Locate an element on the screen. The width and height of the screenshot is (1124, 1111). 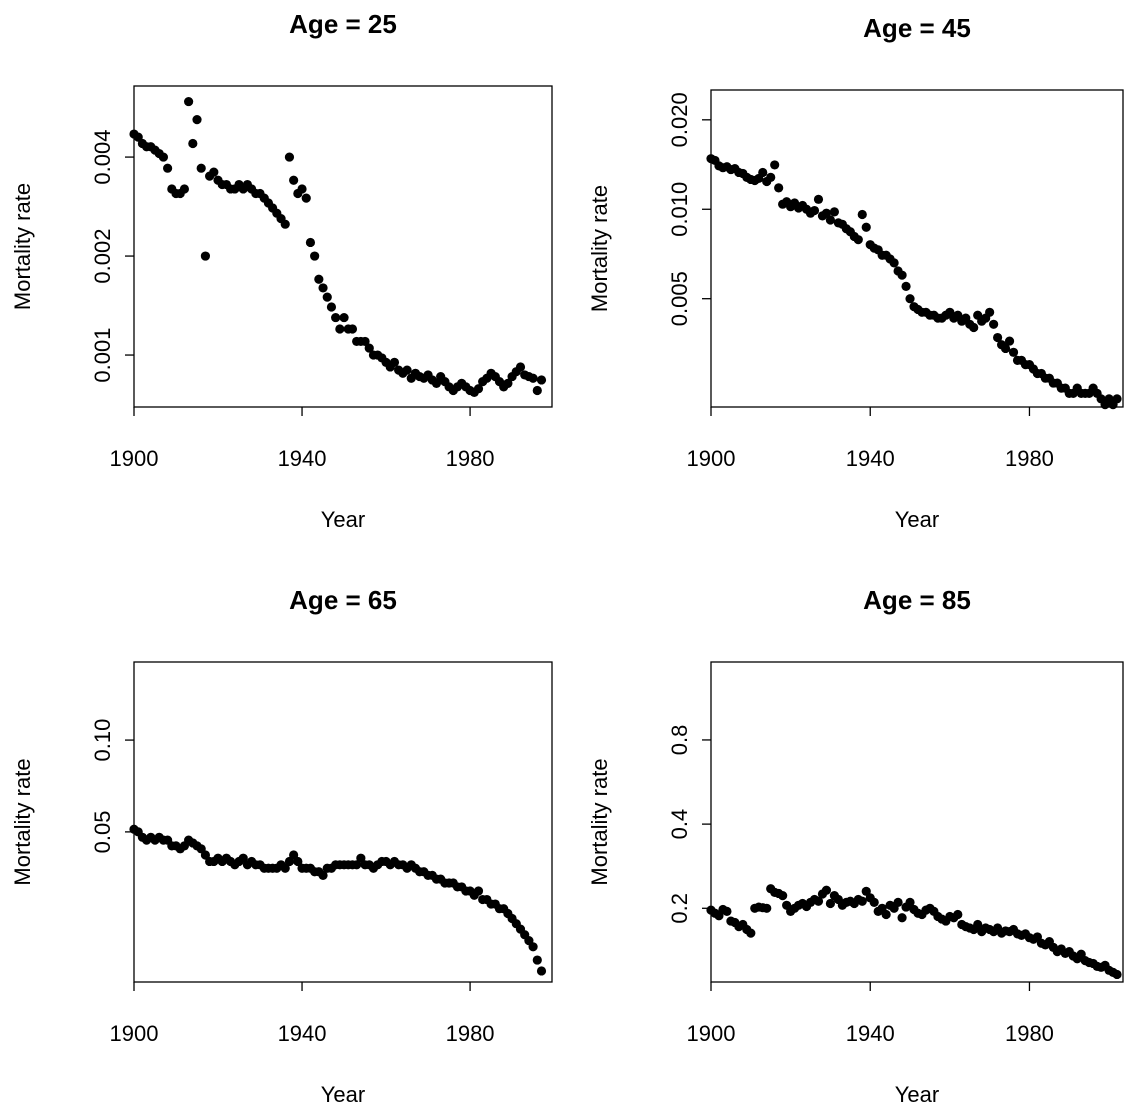
y-tick-label: 0.8 is located at coordinates (679, 740).